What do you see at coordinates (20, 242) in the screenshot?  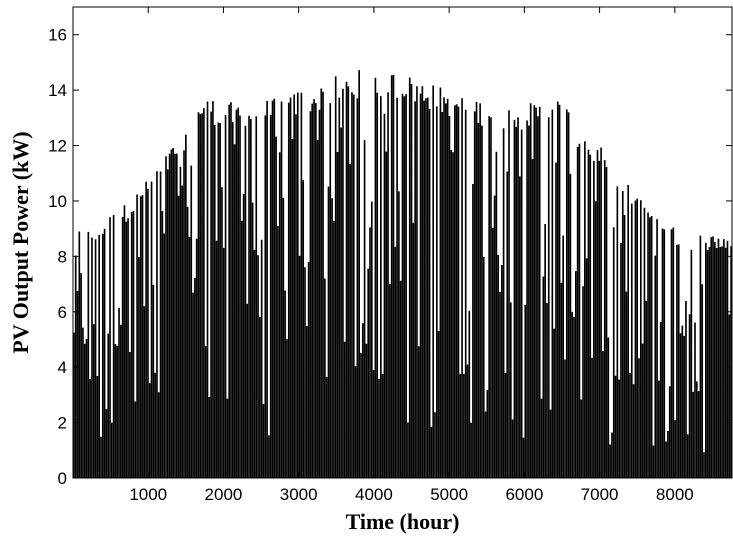 I see `y-axis-label: PV Output Power (kW)` at bounding box center [20, 242].